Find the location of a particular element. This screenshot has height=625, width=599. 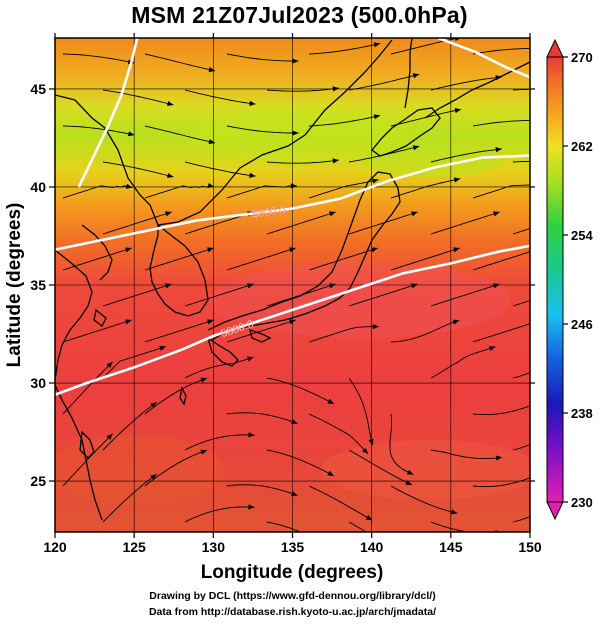

x-axis-label: Longitude (degrees) is located at coordinates (292, 572).